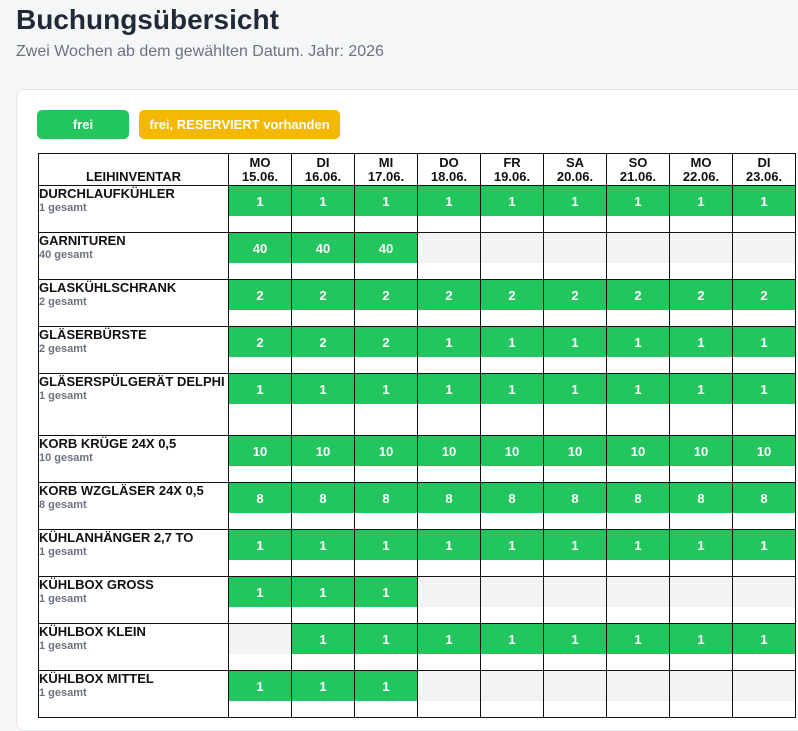 The width and height of the screenshot is (798, 731). I want to click on availability-free-badge: 1, so click(260, 592).